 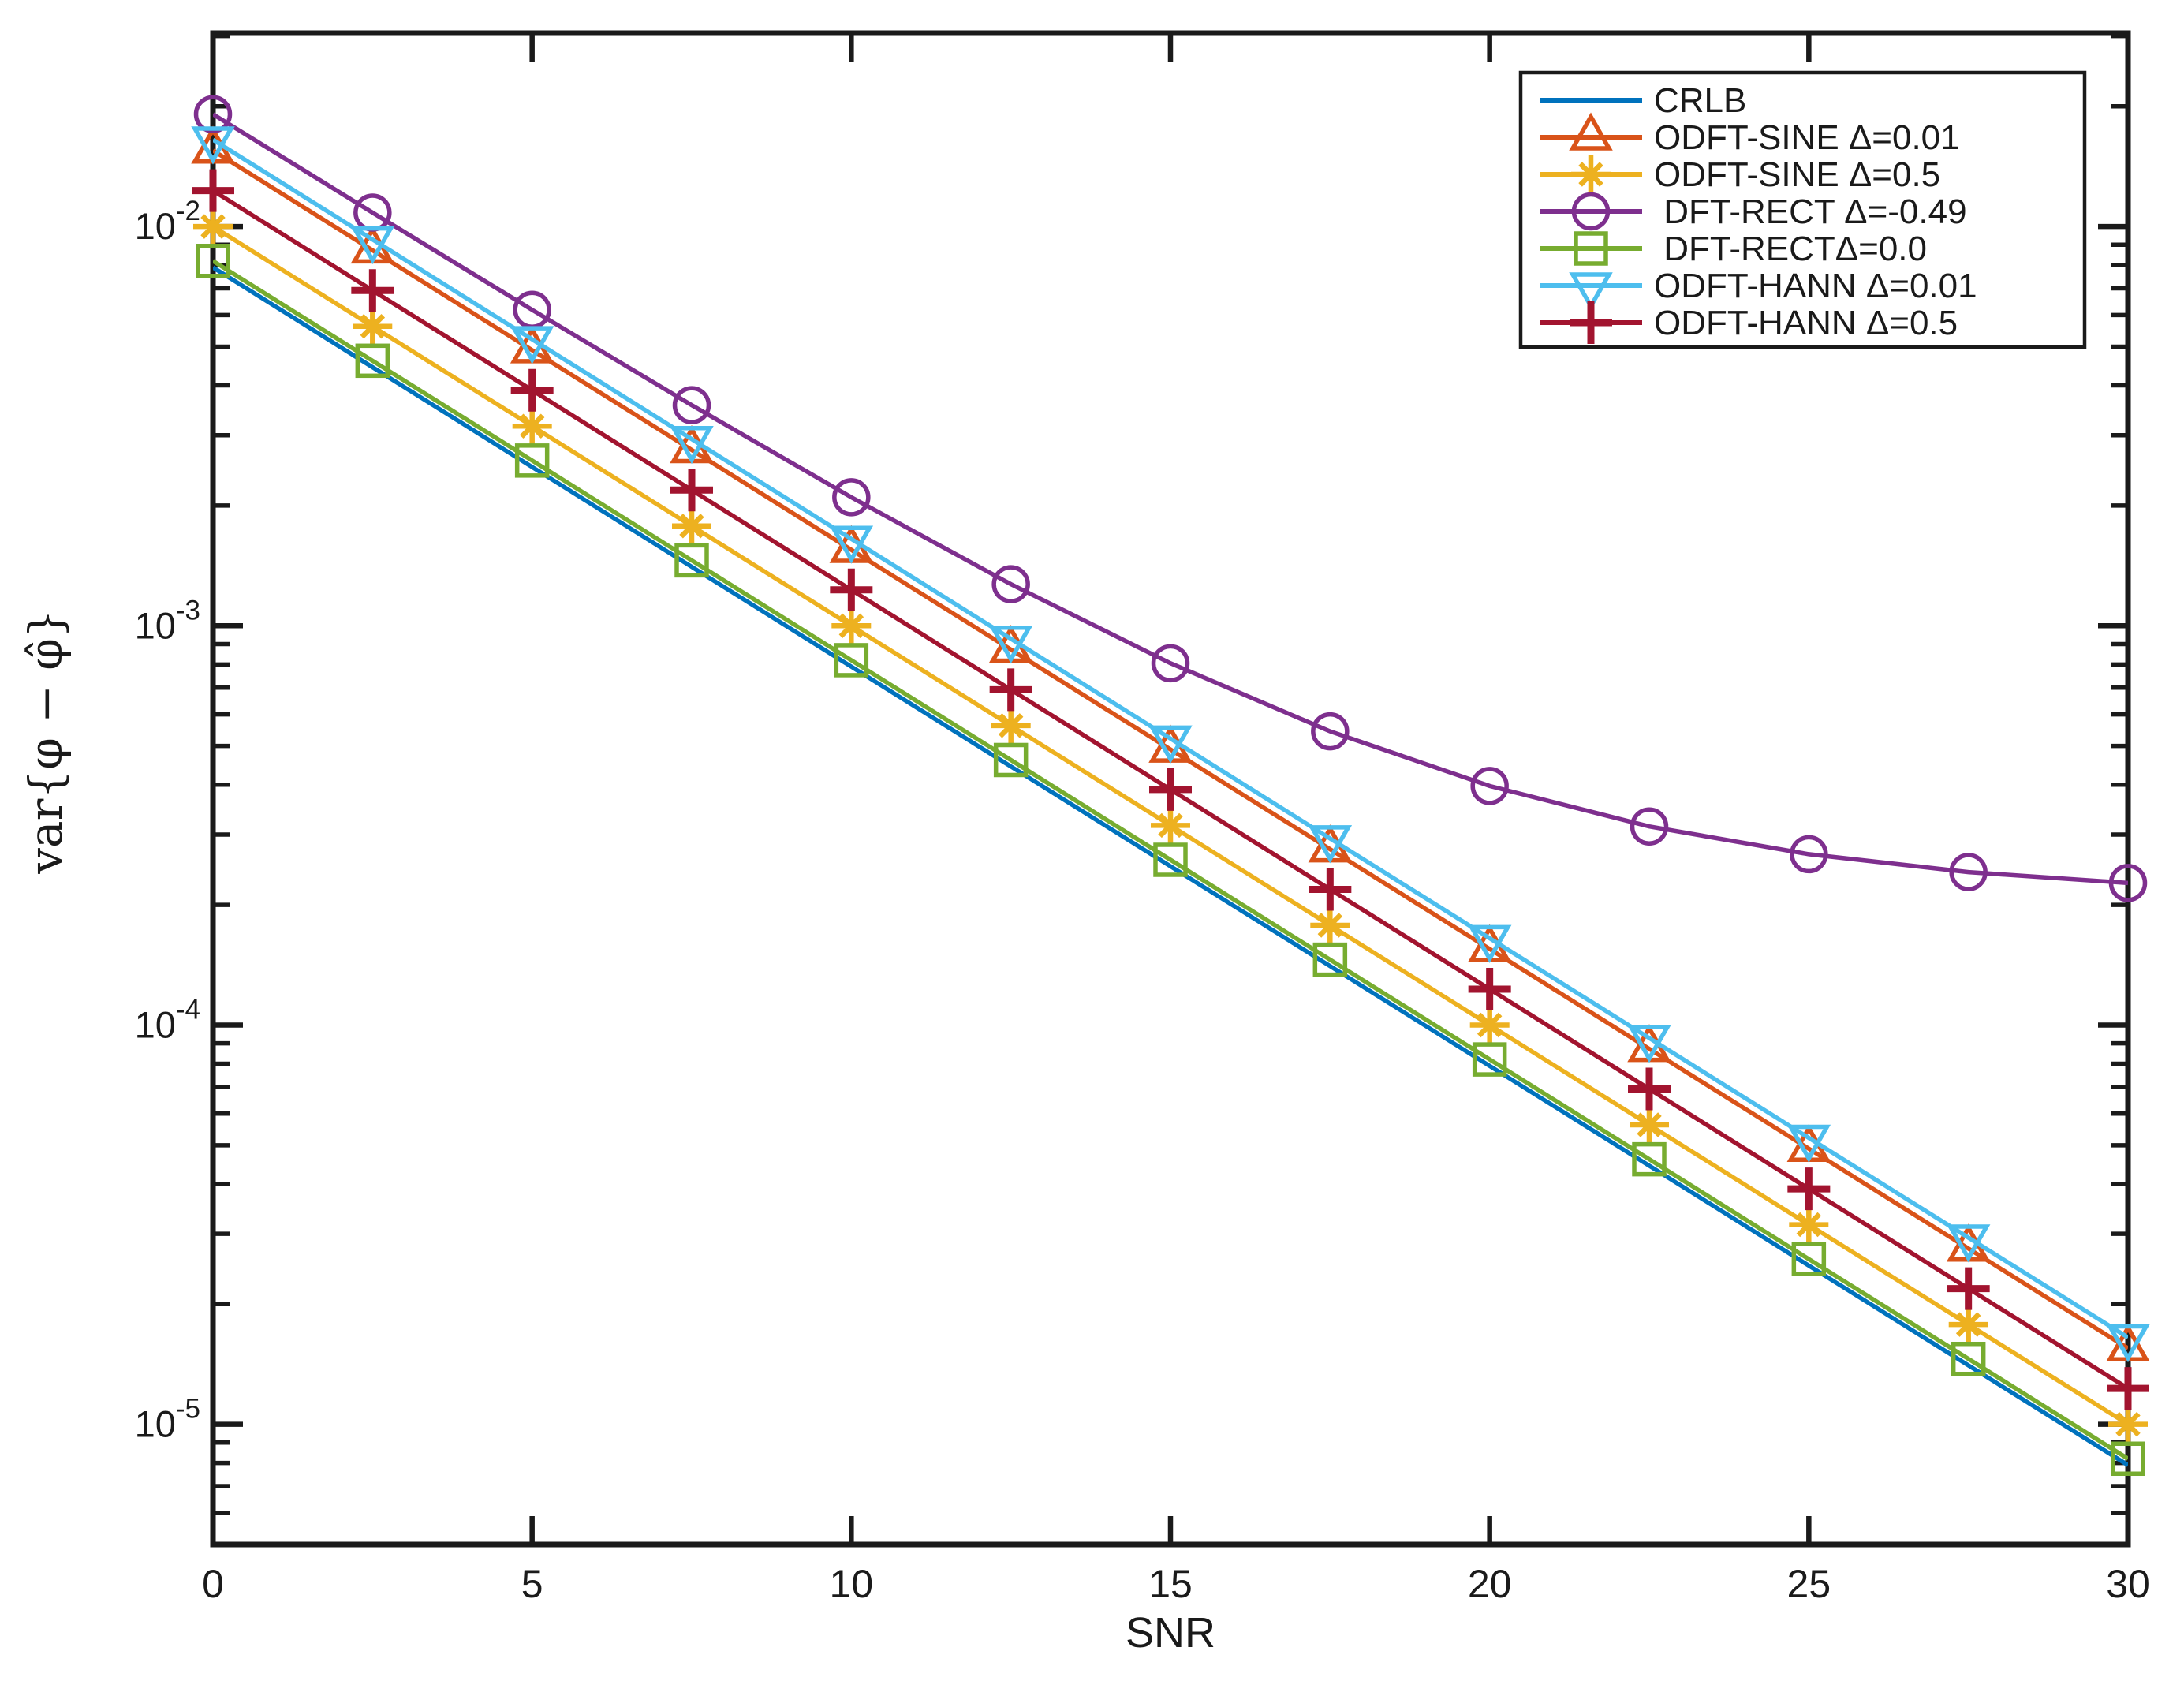 What do you see at coordinates (167, 1419) in the screenshot?
I see `y-tick-label: 10⁻⁵` at bounding box center [167, 1419].